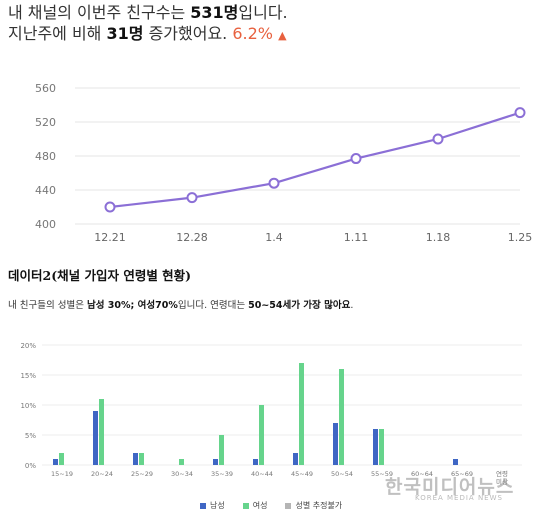 Image resolution: width=550 pixels, height=518 pixels. I want to click on x-tick-label: 미상, so click(502, 481).